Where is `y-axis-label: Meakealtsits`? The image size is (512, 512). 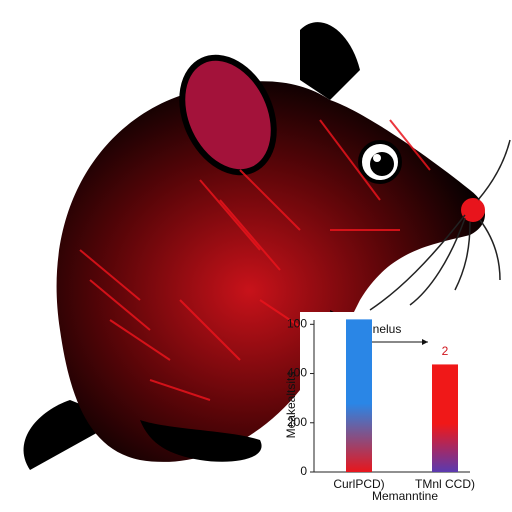
y-axis-label: Meakealtsits is located at coordinates (291, 405).